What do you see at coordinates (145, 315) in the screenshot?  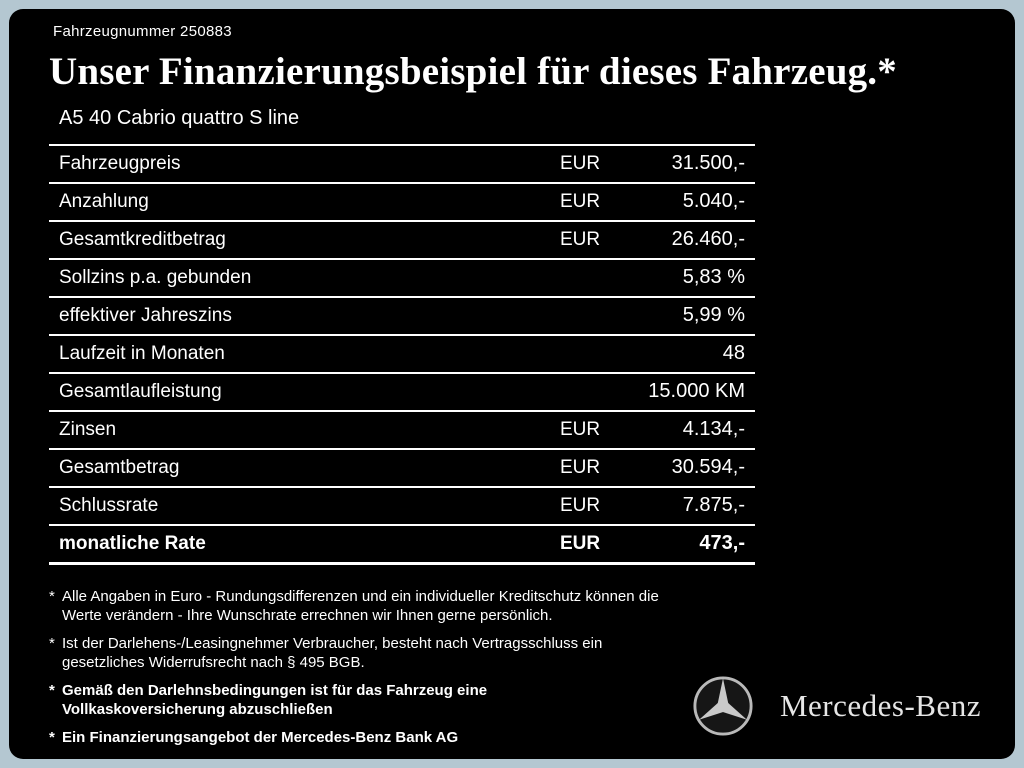 I see `row-label: effektiver Jahreszins` at bounding box center [145, 315].